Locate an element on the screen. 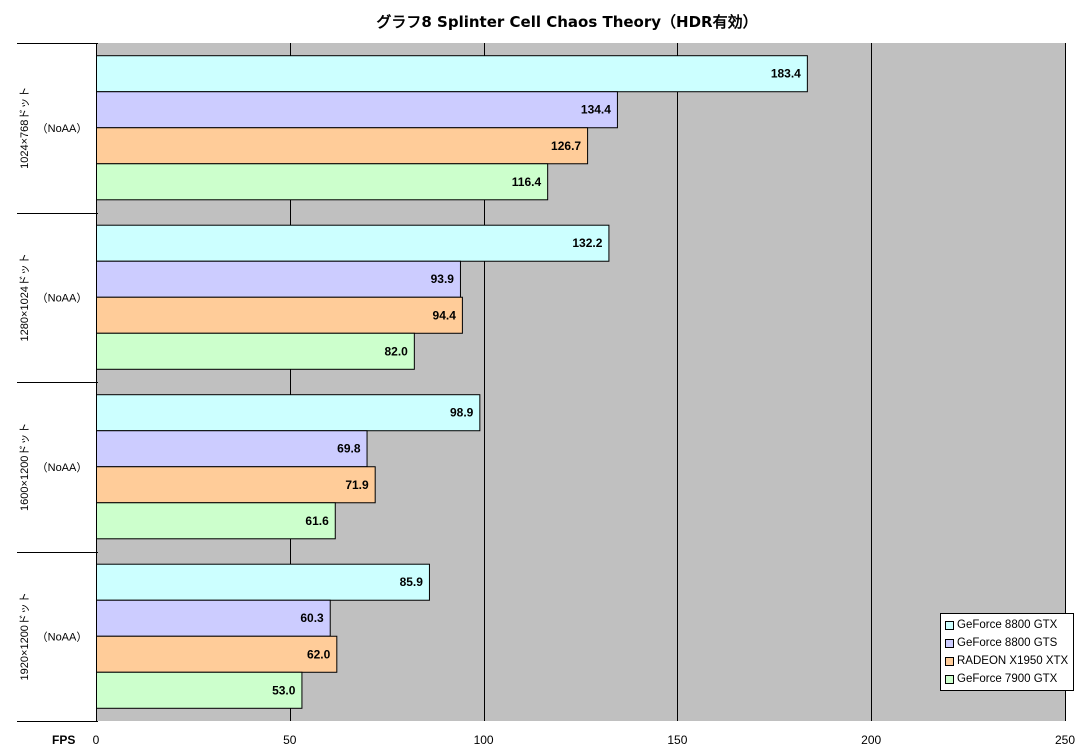 The height and width of the screenshot is (754, 1081). bar-value-label: 85.9 is located at coordinates (412, 582).